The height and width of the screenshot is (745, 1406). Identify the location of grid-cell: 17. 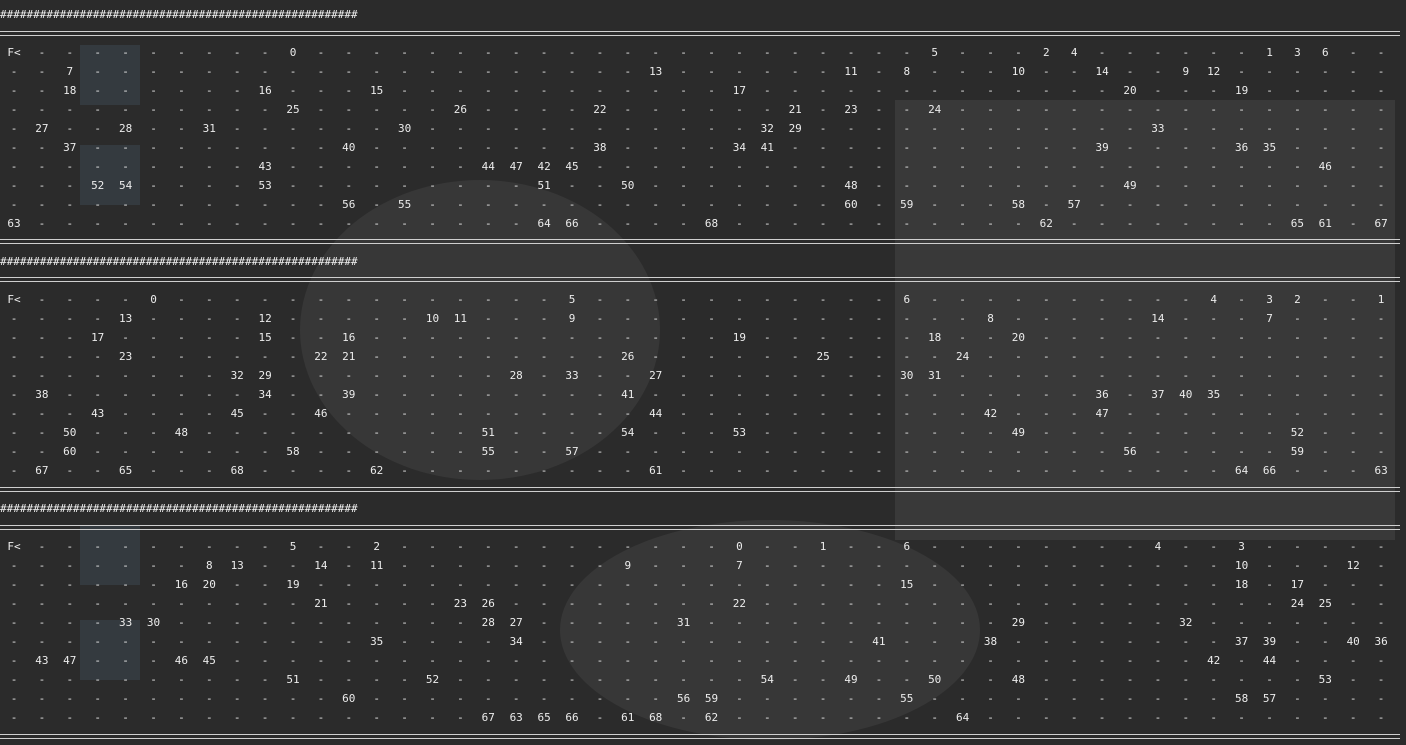
(739, 90).